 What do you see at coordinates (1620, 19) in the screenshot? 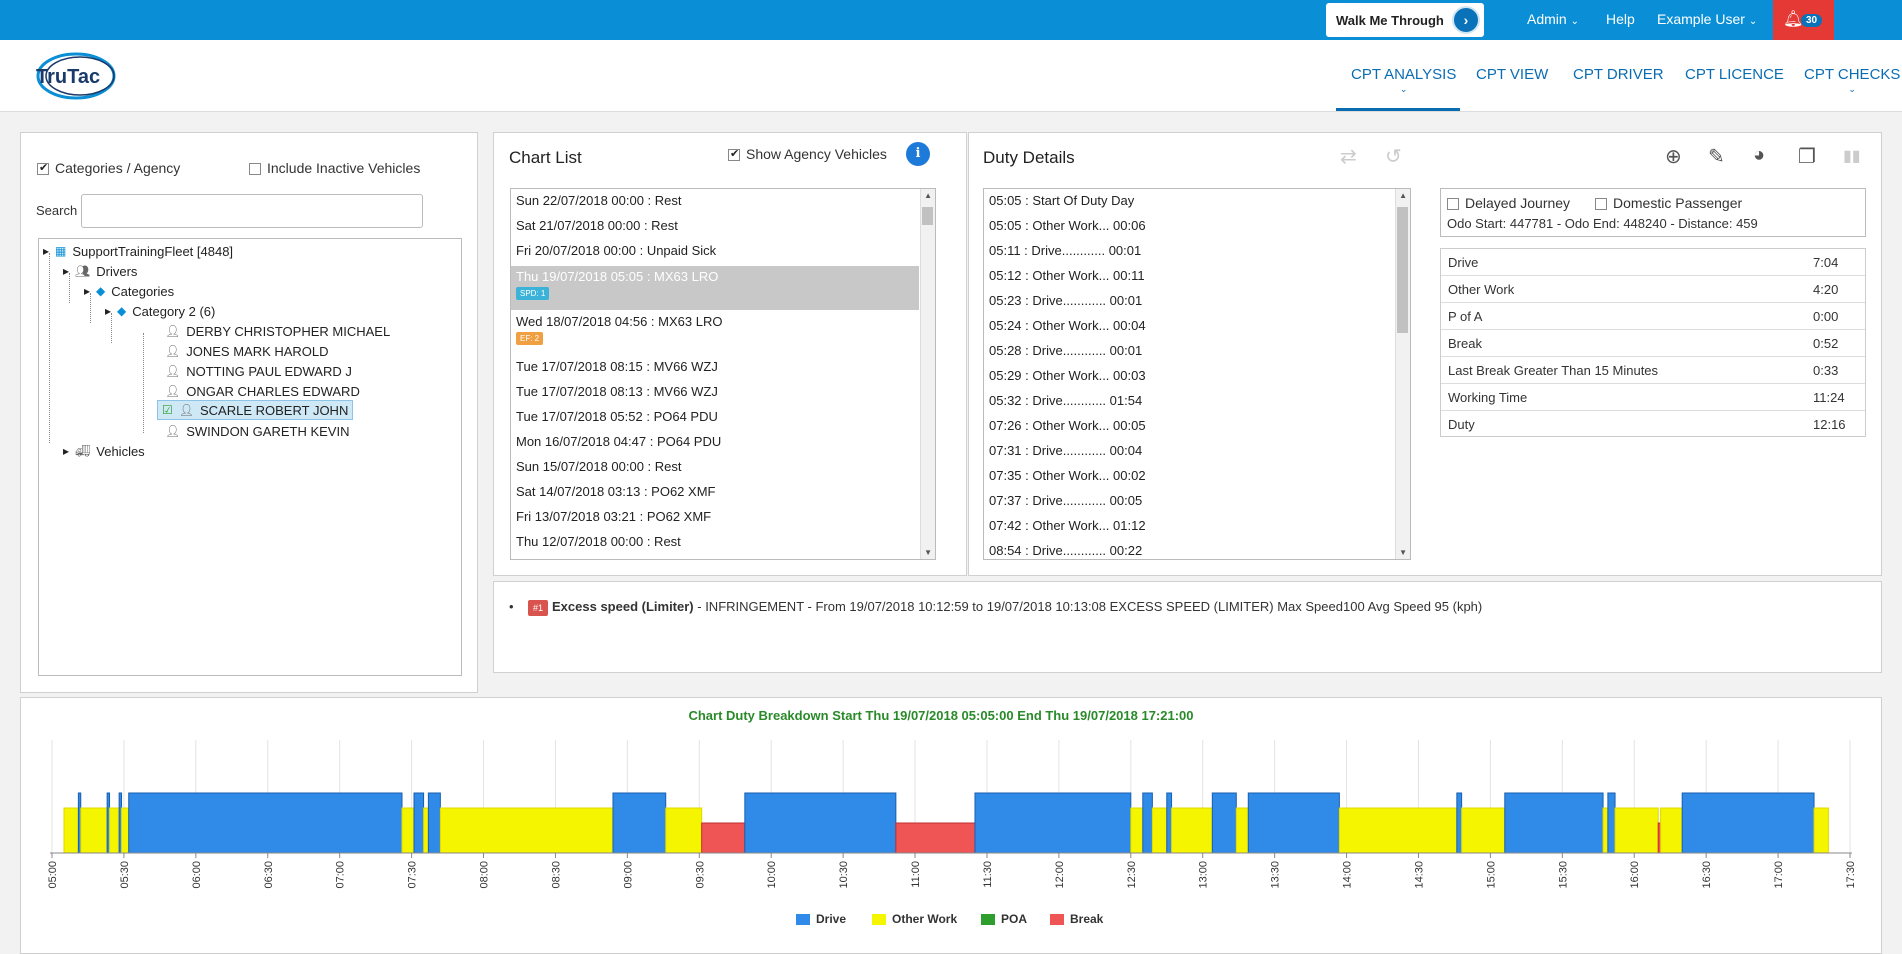
I see `help-link: Help` at bounding box center [1620, 19].